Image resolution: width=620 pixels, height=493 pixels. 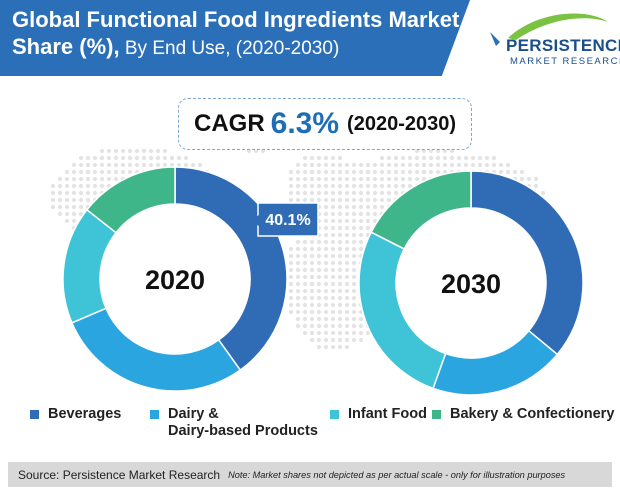 I want to click on legend-swatch-bakery, so click(x=436, y=414).